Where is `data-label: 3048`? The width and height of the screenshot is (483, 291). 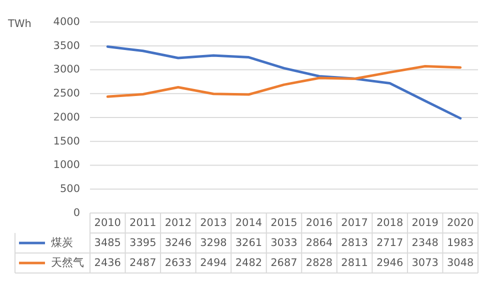 data-label: 3048 is located at coordinates (460, 262).